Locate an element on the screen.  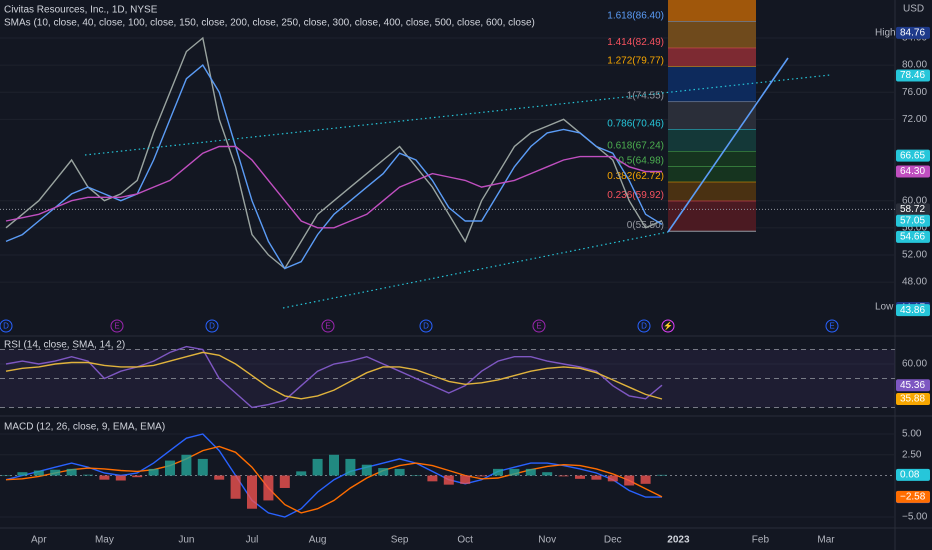
y-tick-label: 56.00 is located at coordinates (914, 227).